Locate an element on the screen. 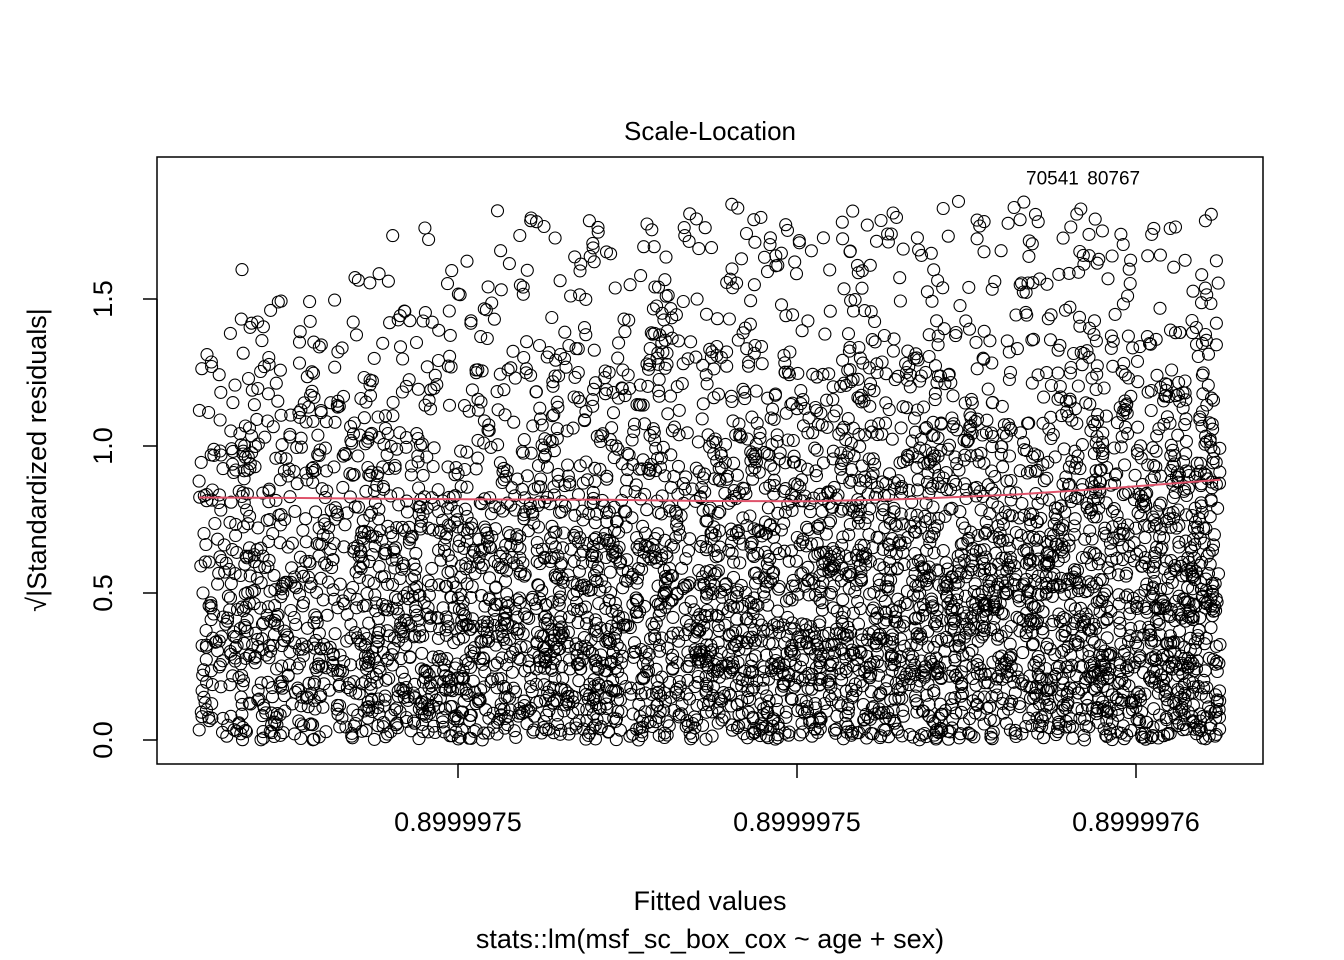 The image size is (1344, 960). smooth-line-path is located at coordinates (709, 490).